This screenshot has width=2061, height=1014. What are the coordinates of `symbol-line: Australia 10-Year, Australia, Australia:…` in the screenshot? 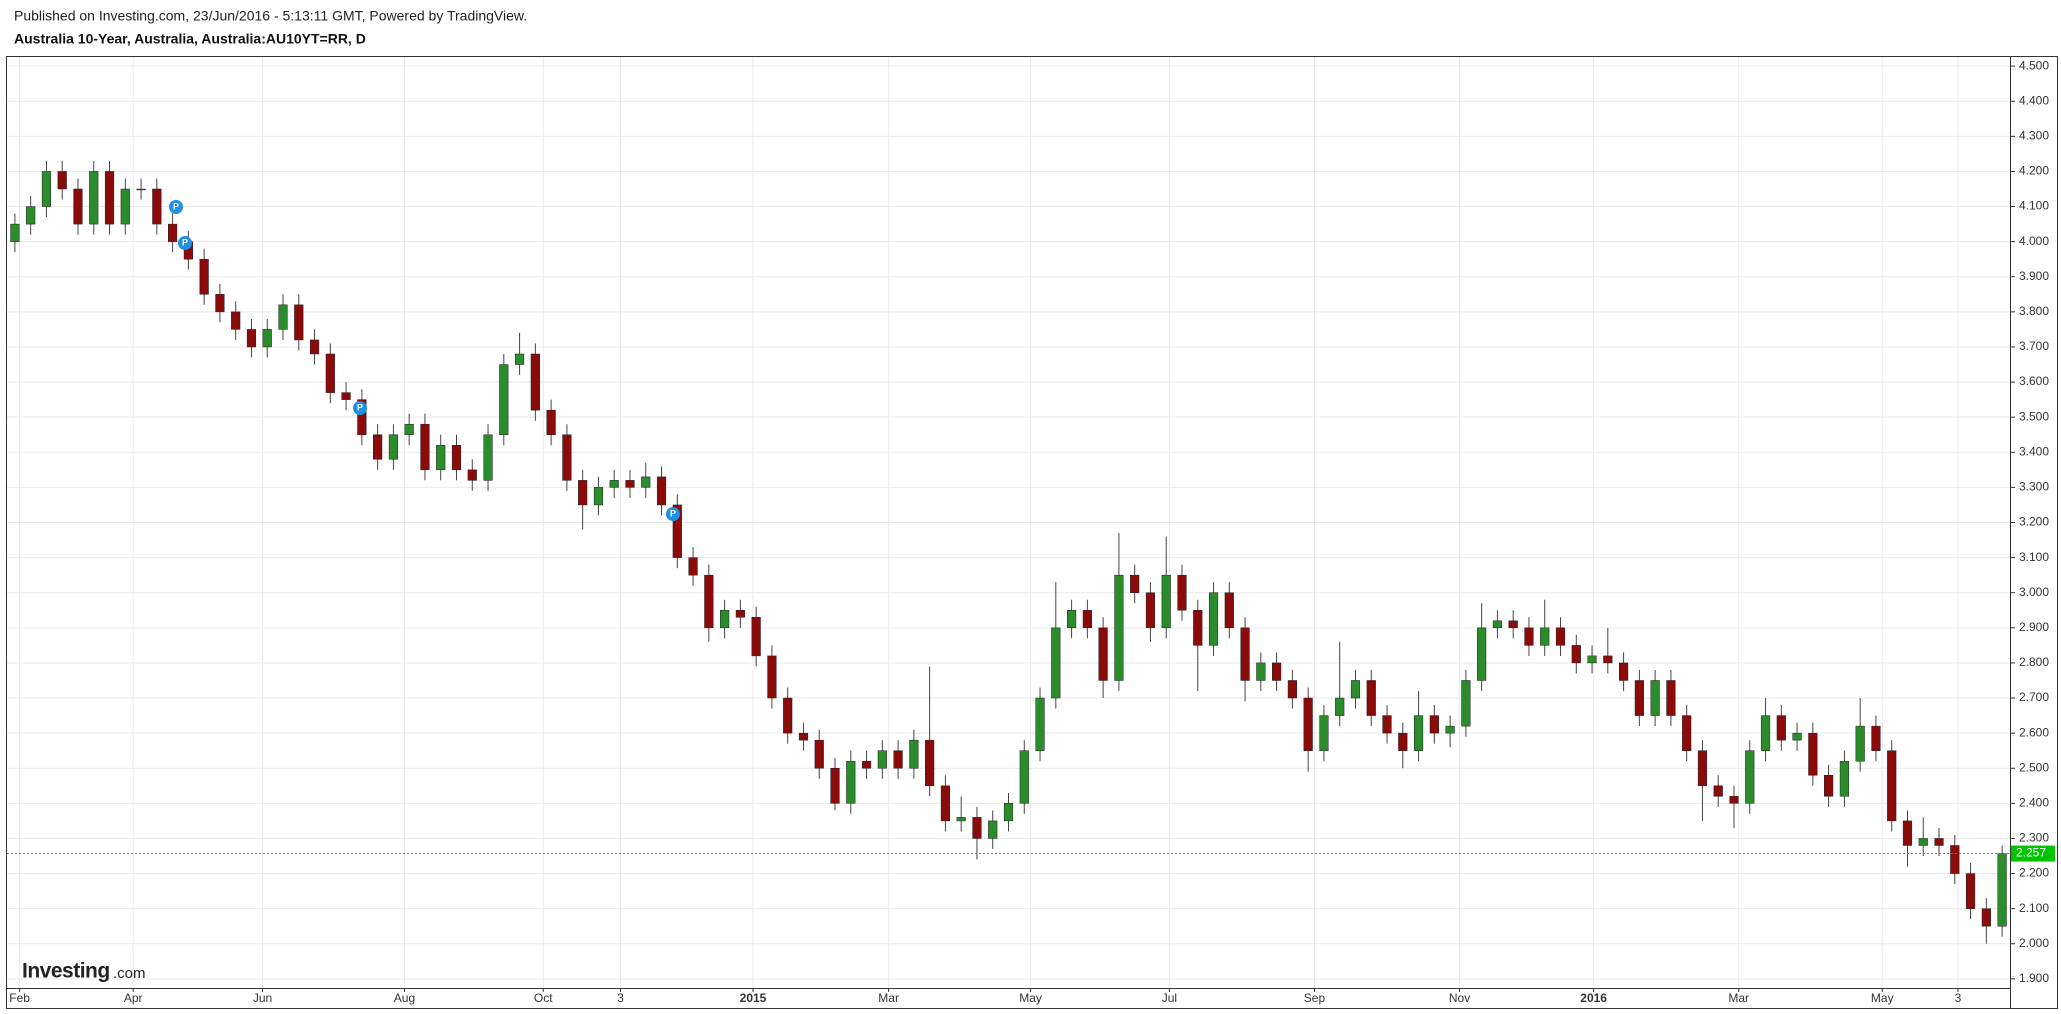 It's located at (190, 39).